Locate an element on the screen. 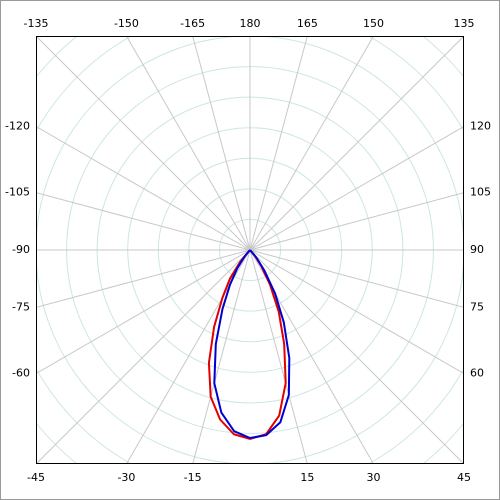 The height and width of the screenshot is (500, 500). angle-label: 45 is located at coordinates (464, 477).